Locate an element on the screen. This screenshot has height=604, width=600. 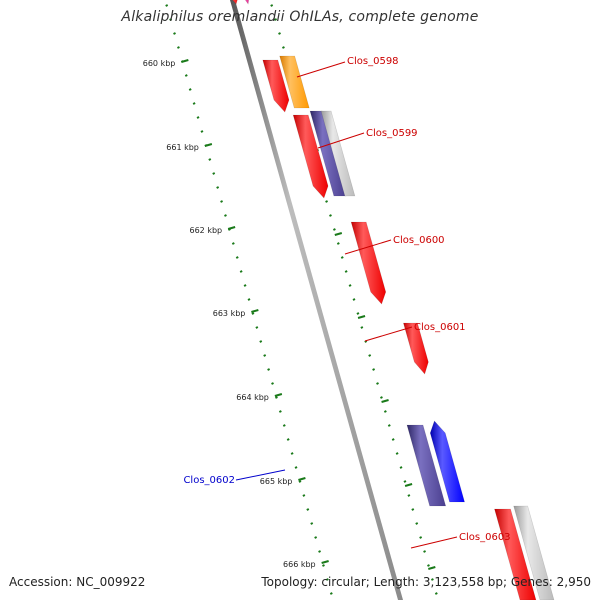
gene-label: Clos_0602 is located at coordinates (209, 480).